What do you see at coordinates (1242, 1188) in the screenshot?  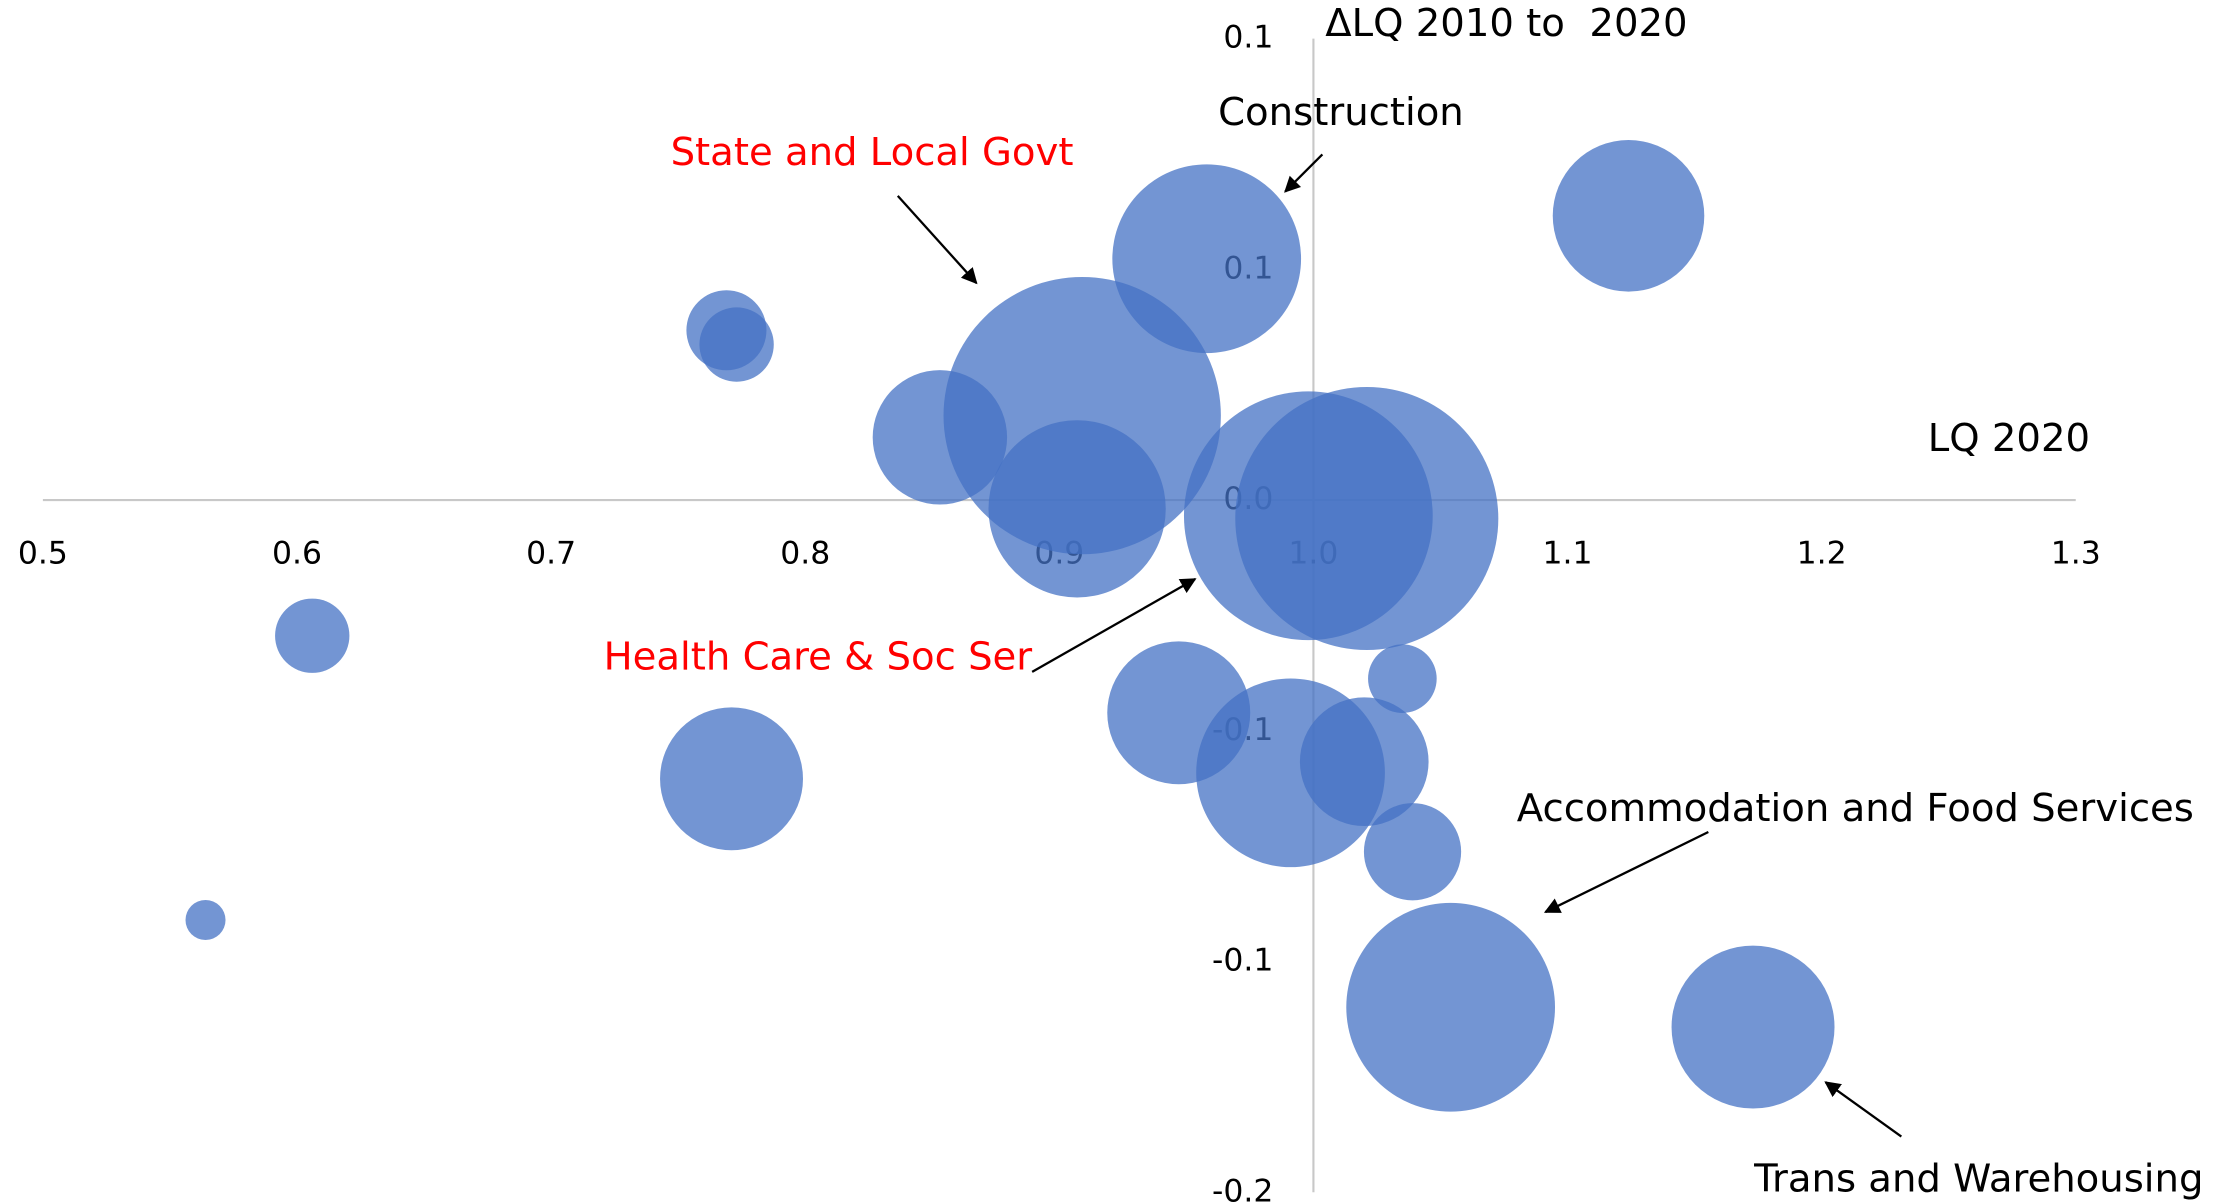 I see `y-tick-label: -0.2` at bounding box center [1242, 1188].